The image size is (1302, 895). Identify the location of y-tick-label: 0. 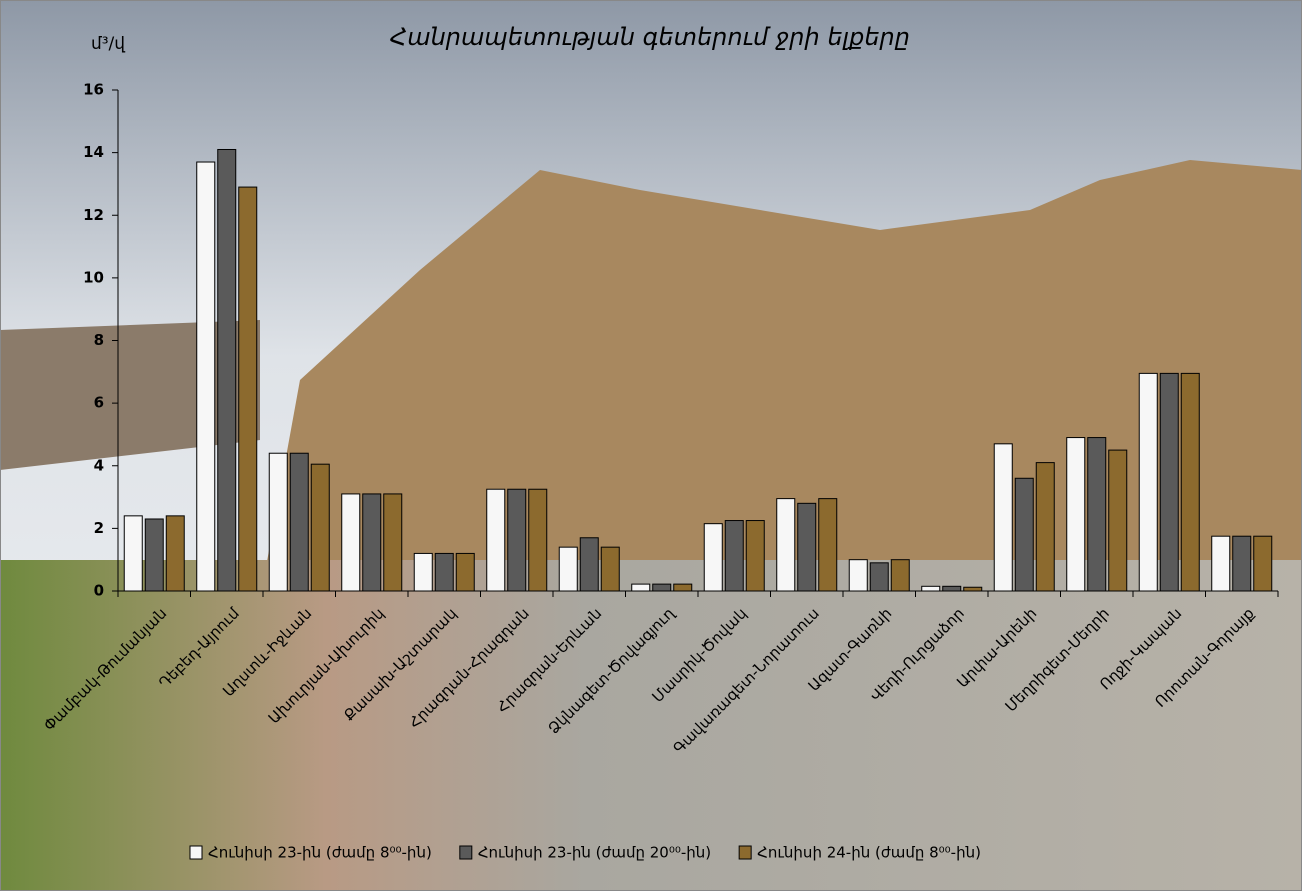
(99, 591).